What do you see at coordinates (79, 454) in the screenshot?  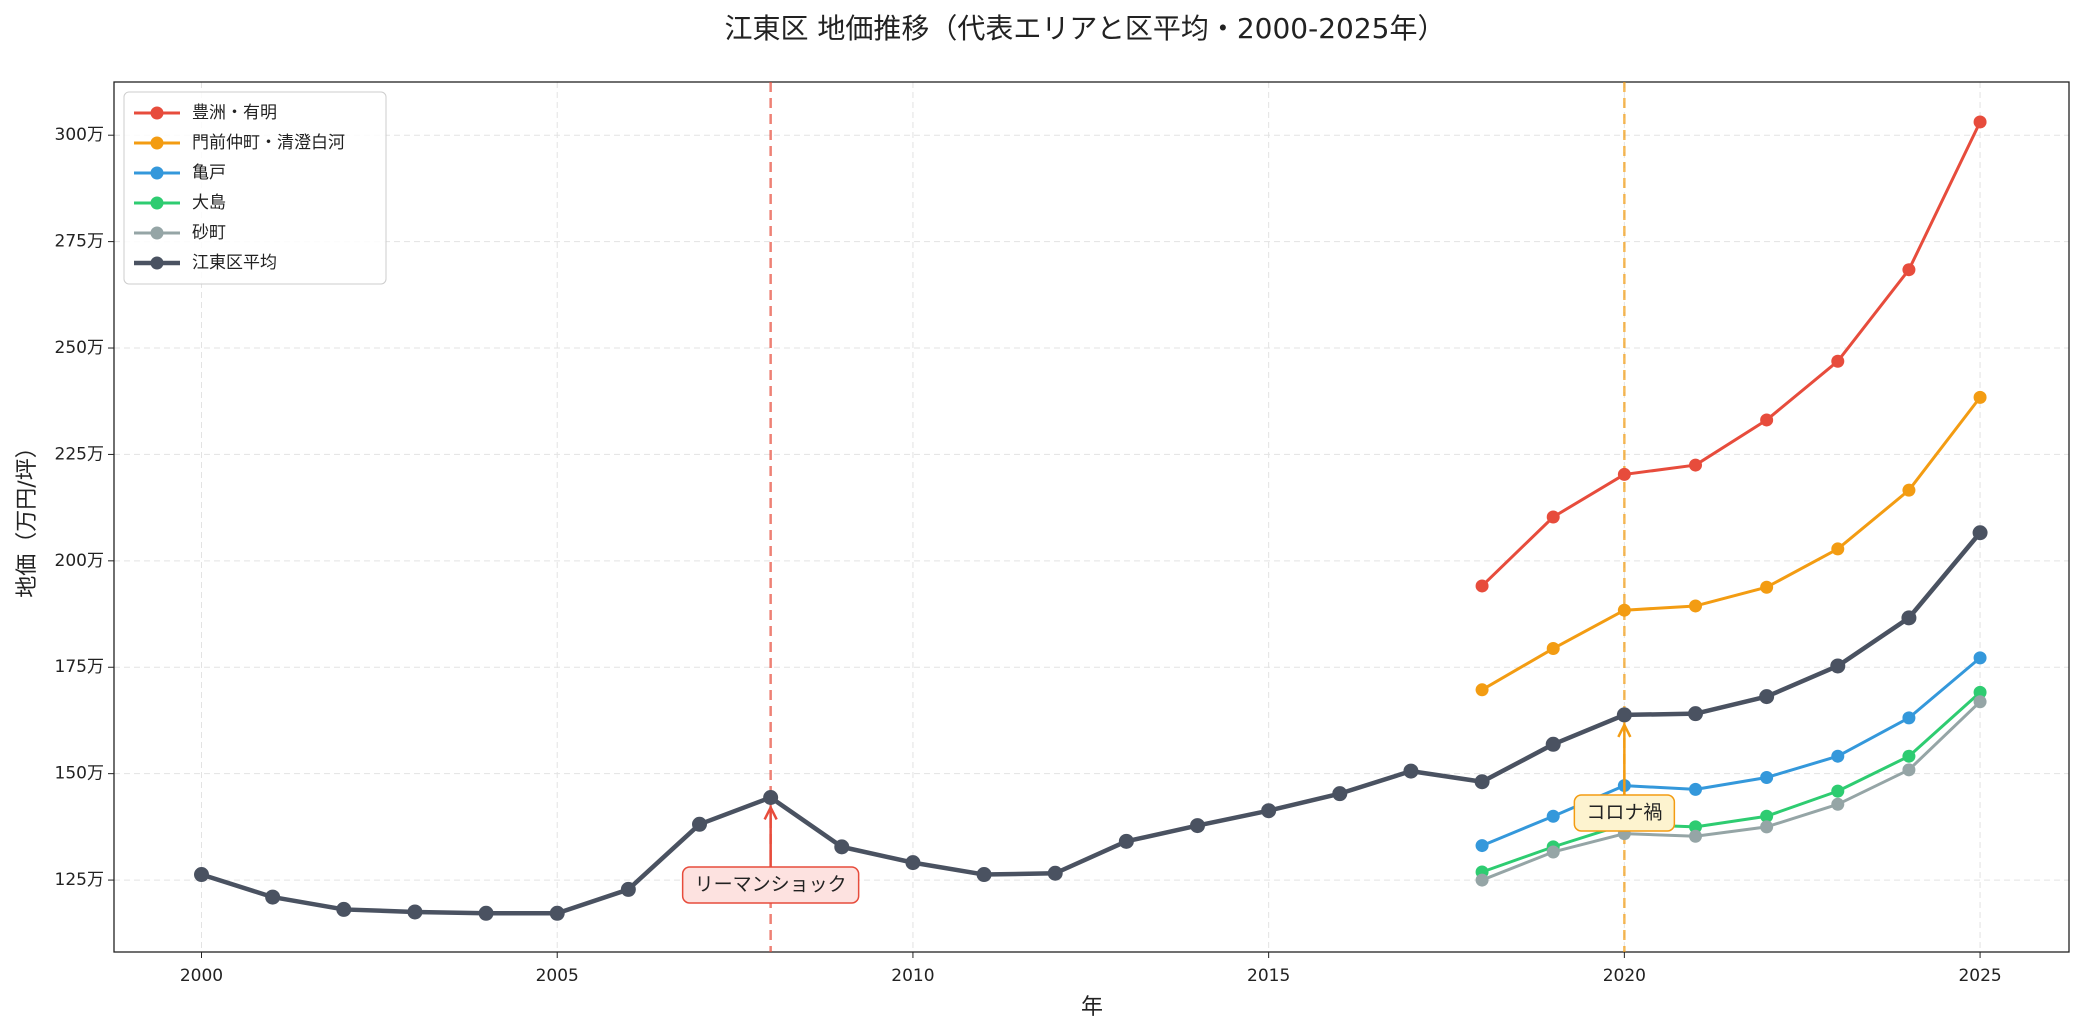 I see `y-tick-label: 225万` at bounding box center [79, 454].